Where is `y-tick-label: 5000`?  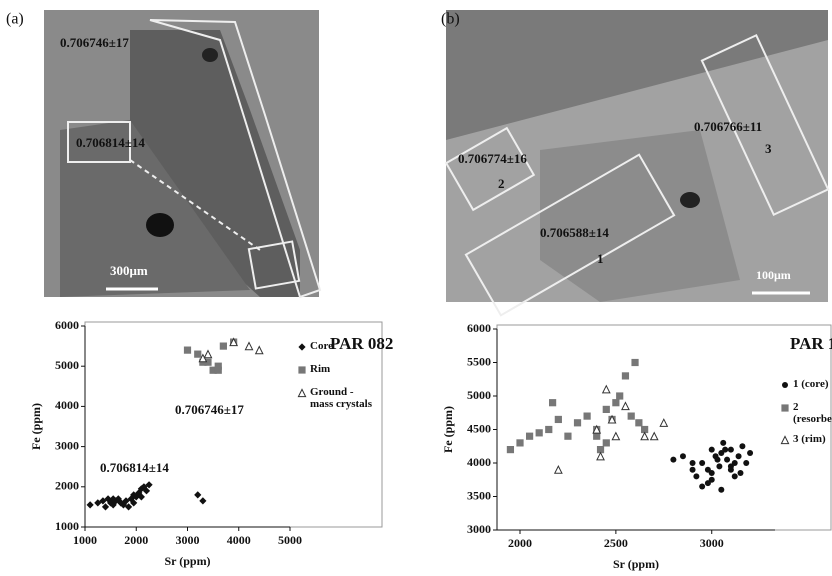 y-tick-label: 5000 is located at coordinates (67, 365).